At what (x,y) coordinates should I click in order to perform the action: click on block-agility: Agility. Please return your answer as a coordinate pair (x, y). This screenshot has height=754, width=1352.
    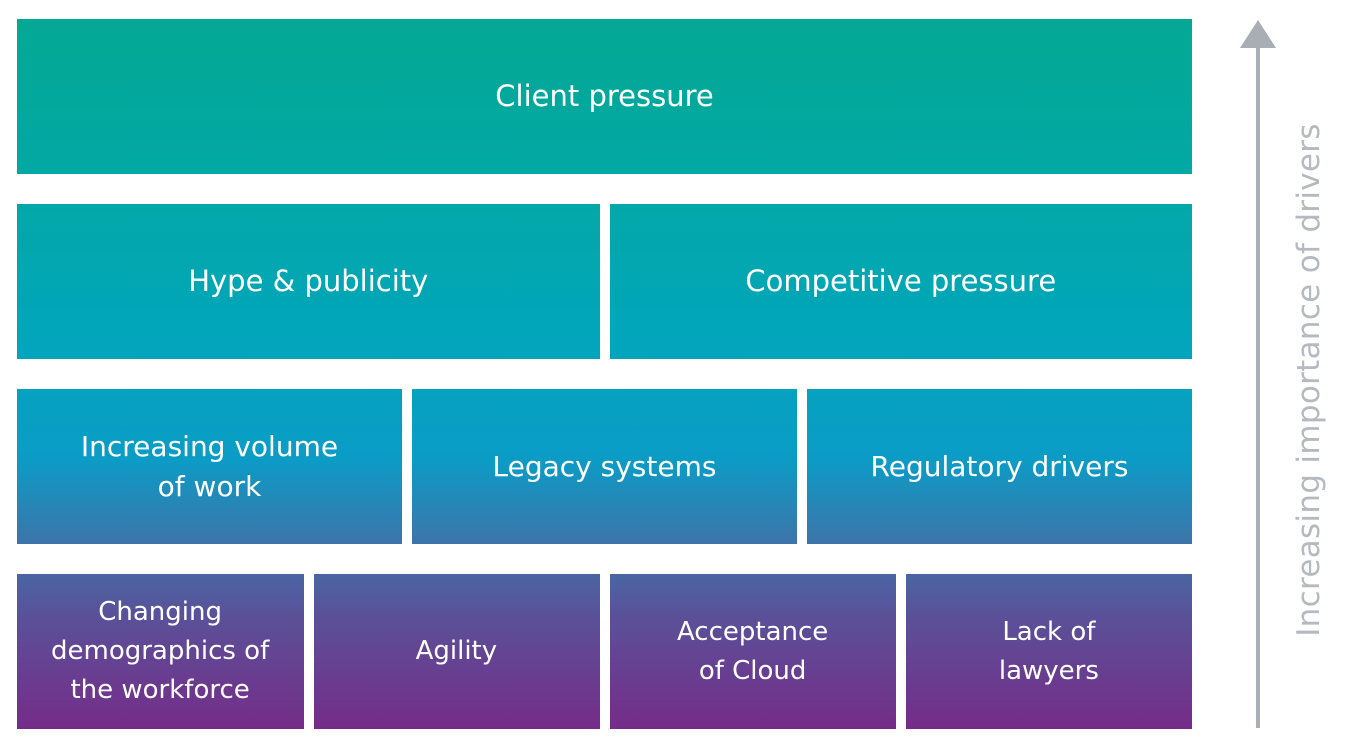
    Looking at the image, I should click on (456, 651).